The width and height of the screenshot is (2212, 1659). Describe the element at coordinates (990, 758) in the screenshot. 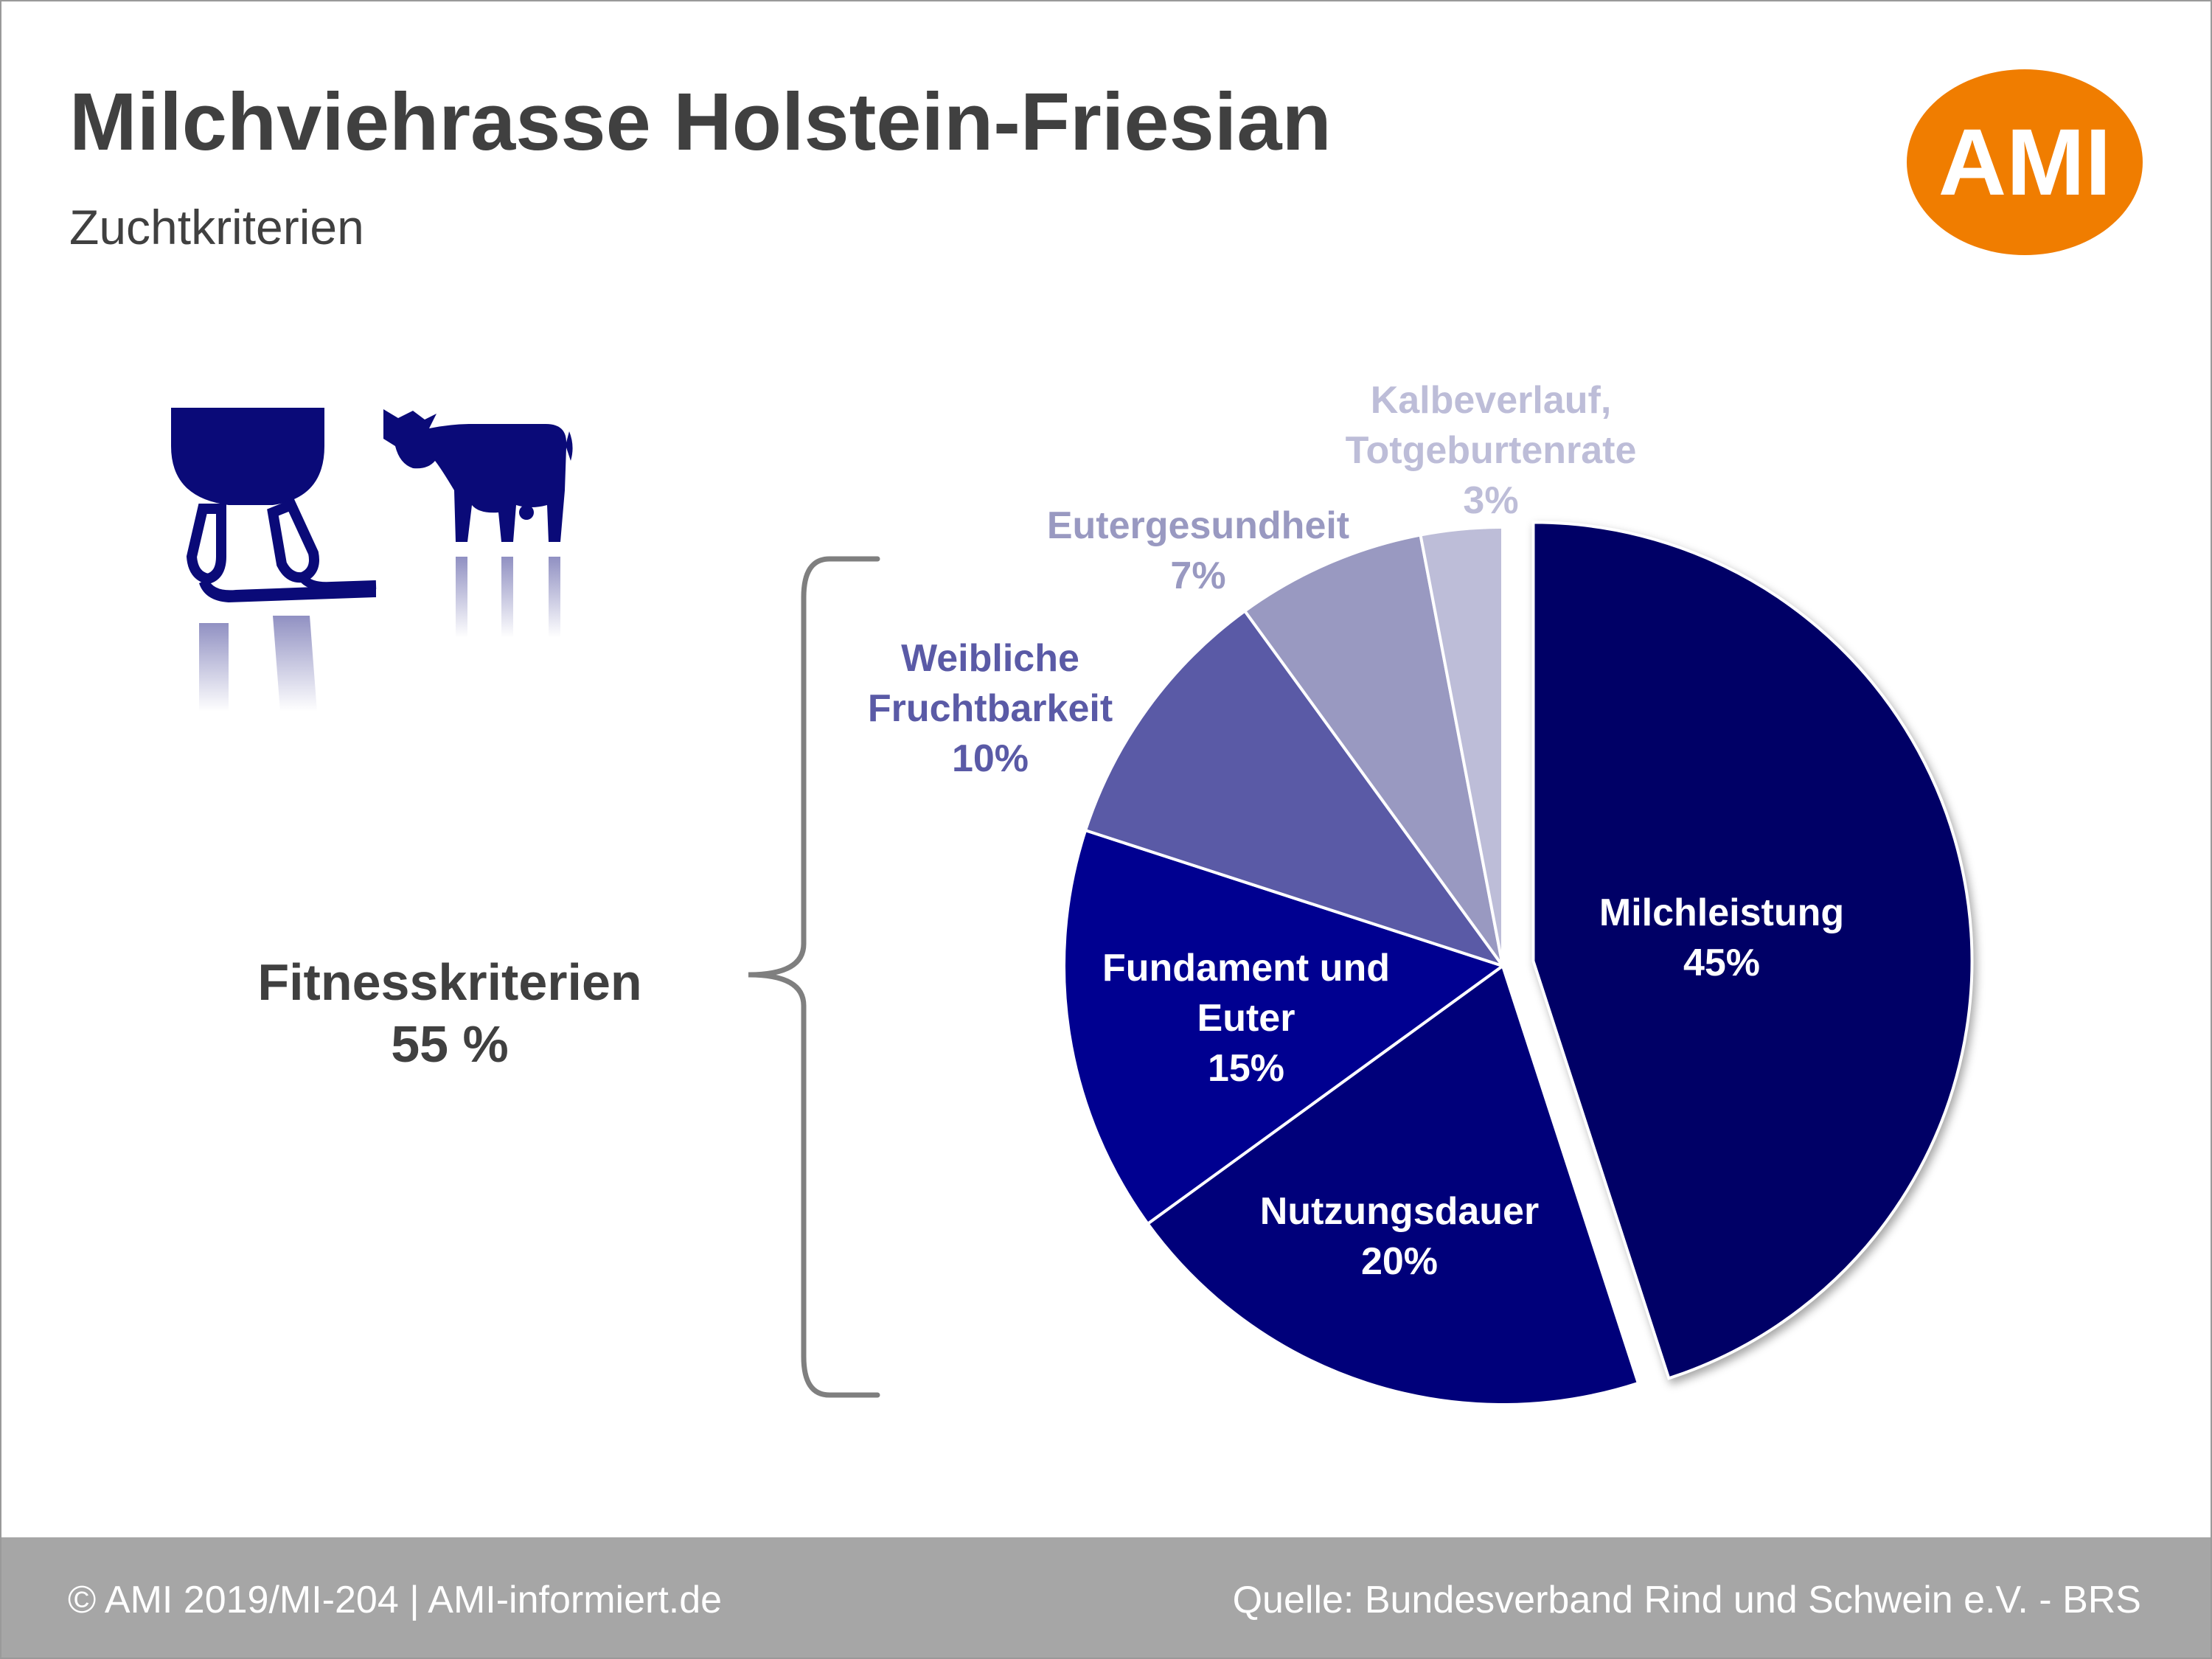

I see `pie-label-line: 10%` at that location.